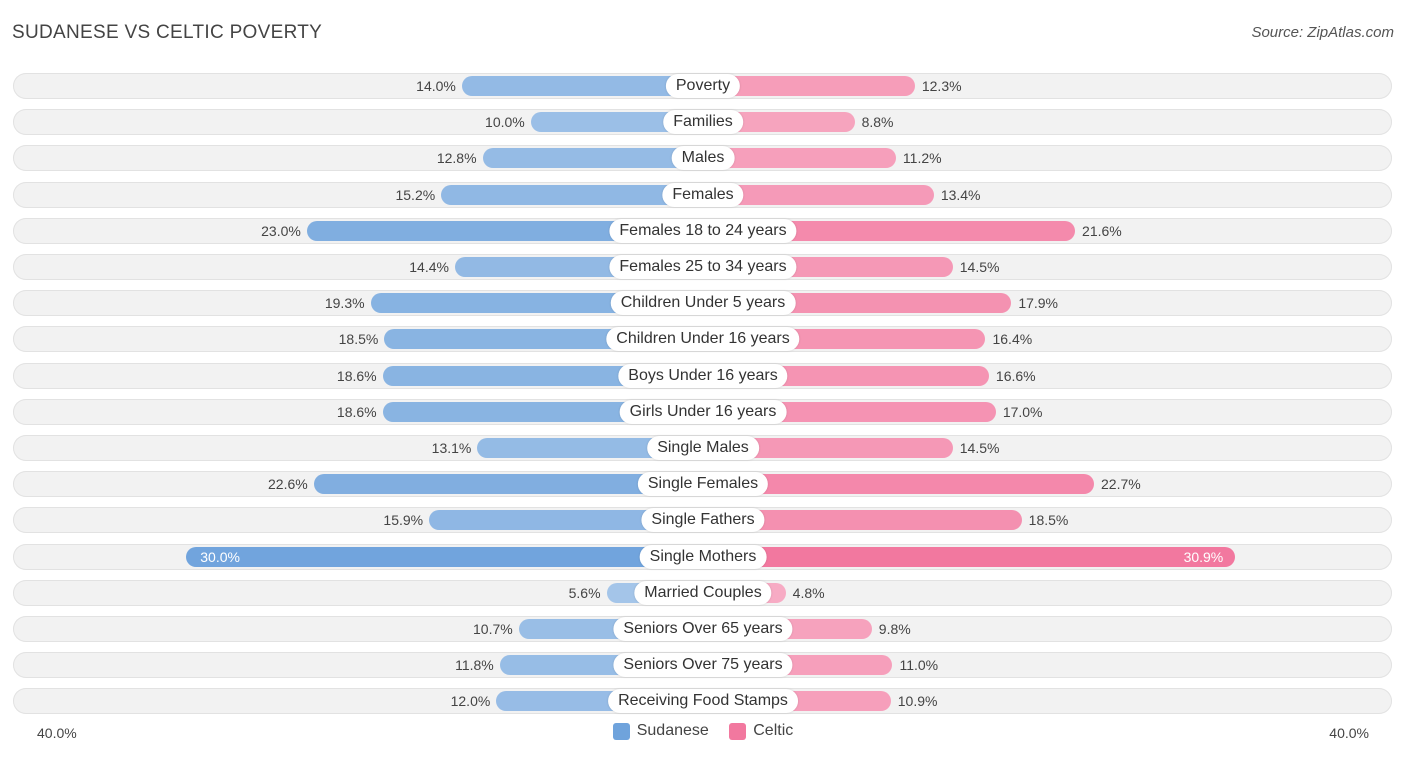  What do you see at coordinates (1015, 375) in the screenshot?
I see `value-label-celtic-boys-under-16-years: 16.6%` at bounding box center [1015, 375].